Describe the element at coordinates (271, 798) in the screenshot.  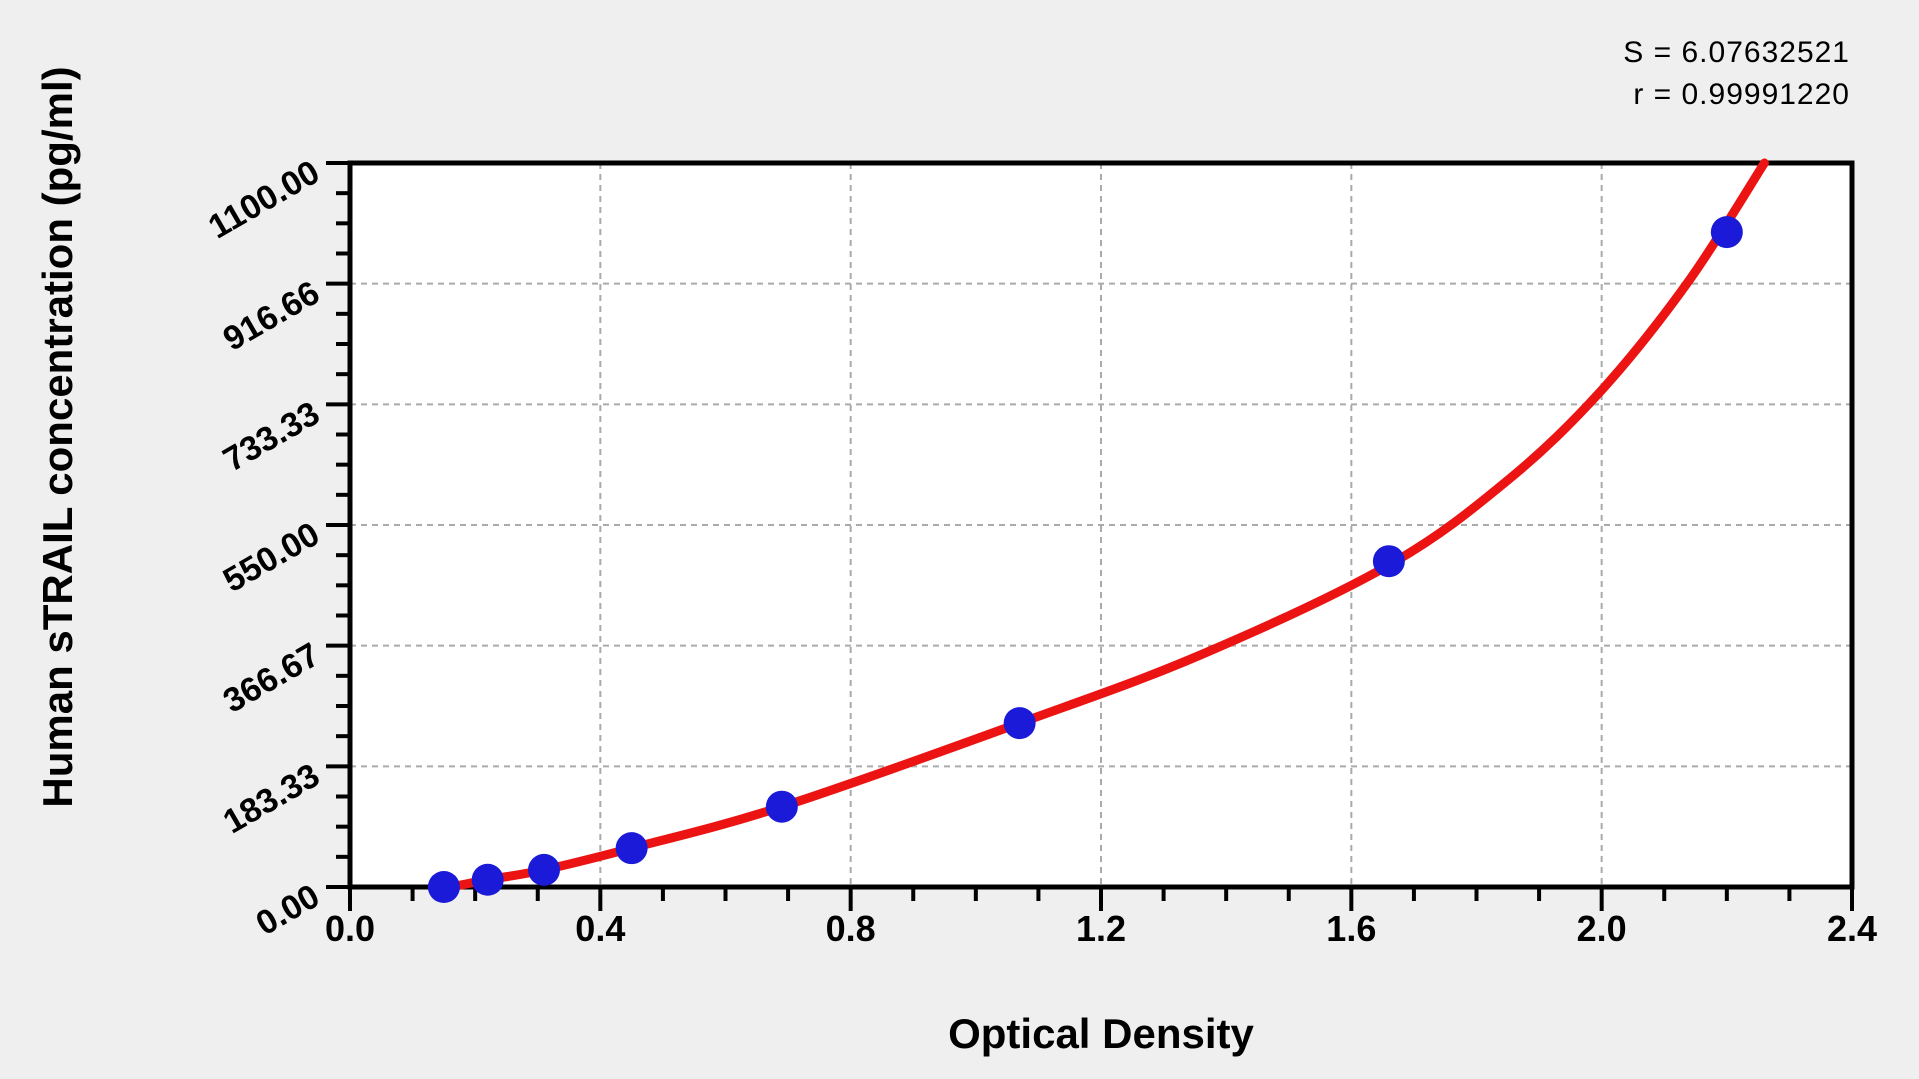
I see `y-tick-label: 183.33` at that location.